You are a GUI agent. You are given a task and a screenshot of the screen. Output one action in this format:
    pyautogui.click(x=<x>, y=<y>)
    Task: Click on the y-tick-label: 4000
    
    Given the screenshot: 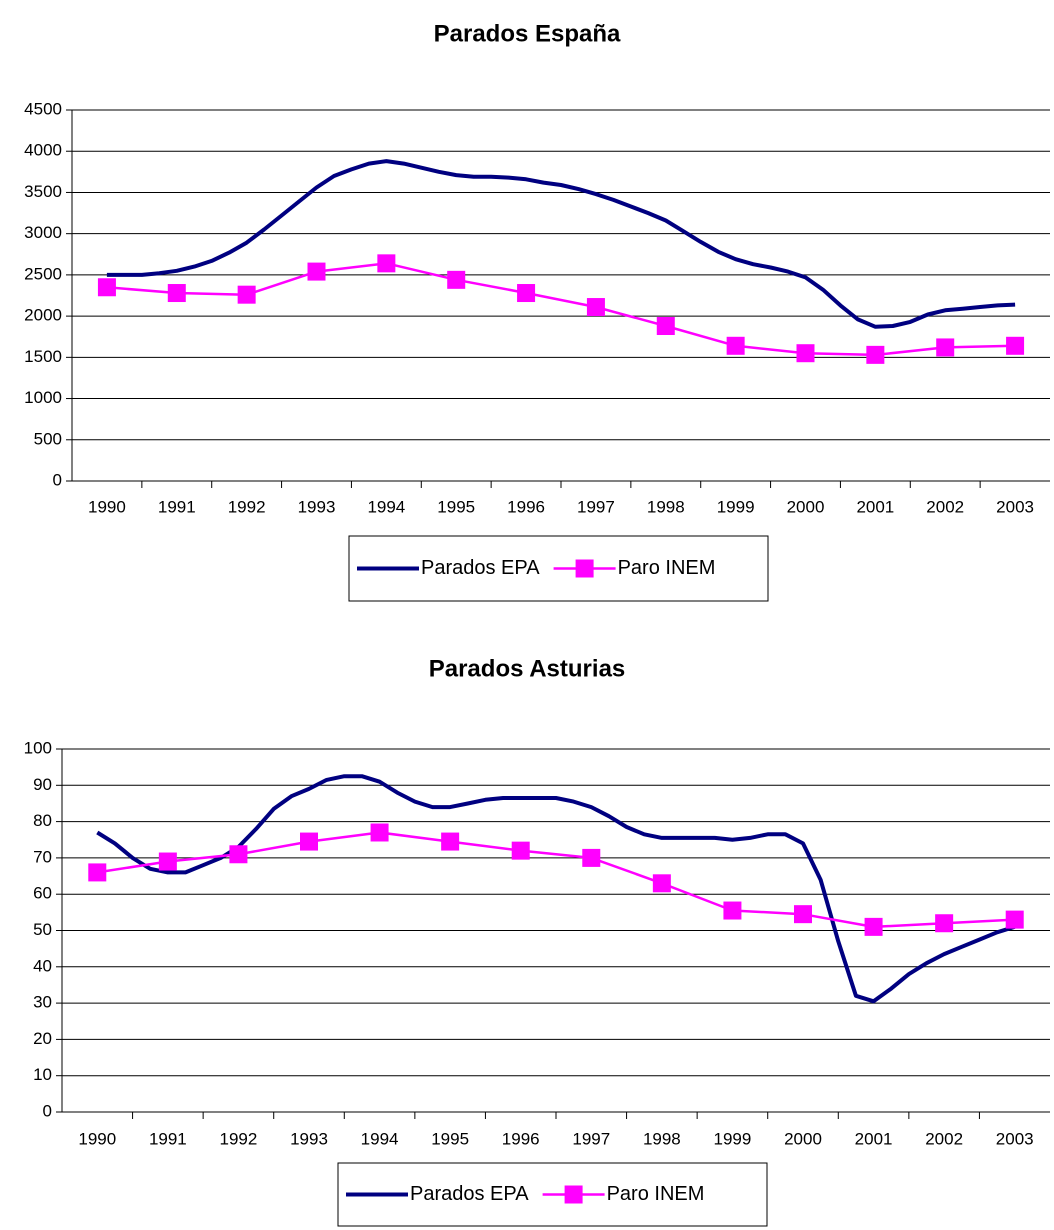 What is the action you would take?
    pyautogui.click(x=43, y=150)
    